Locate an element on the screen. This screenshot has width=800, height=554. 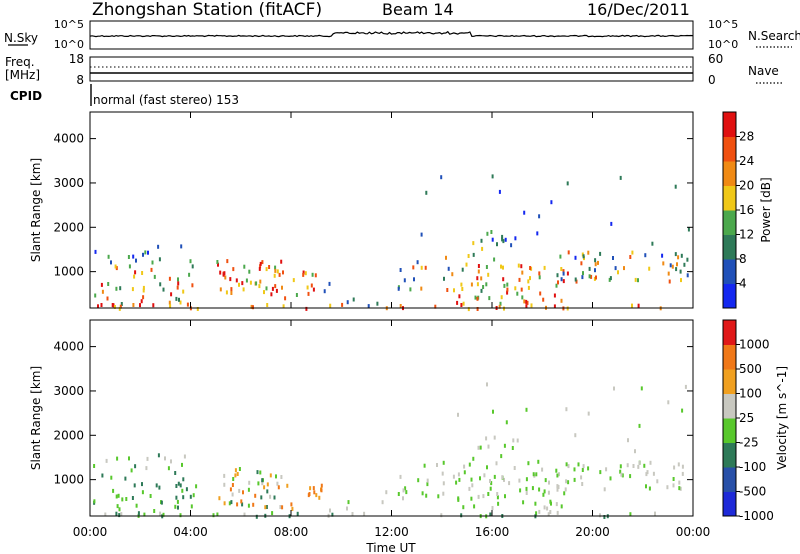
power-colorbar: 4 8 12 16 20 24 28 is located at coordinates (738, 210).